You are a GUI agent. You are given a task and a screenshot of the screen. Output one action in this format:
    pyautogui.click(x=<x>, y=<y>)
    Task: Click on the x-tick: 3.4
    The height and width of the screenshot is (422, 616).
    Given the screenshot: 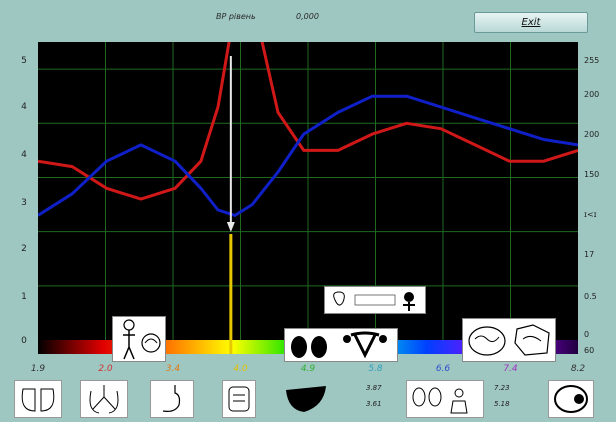 What is the action you would take?
    pyautogui.click(x=173, y=369)
    